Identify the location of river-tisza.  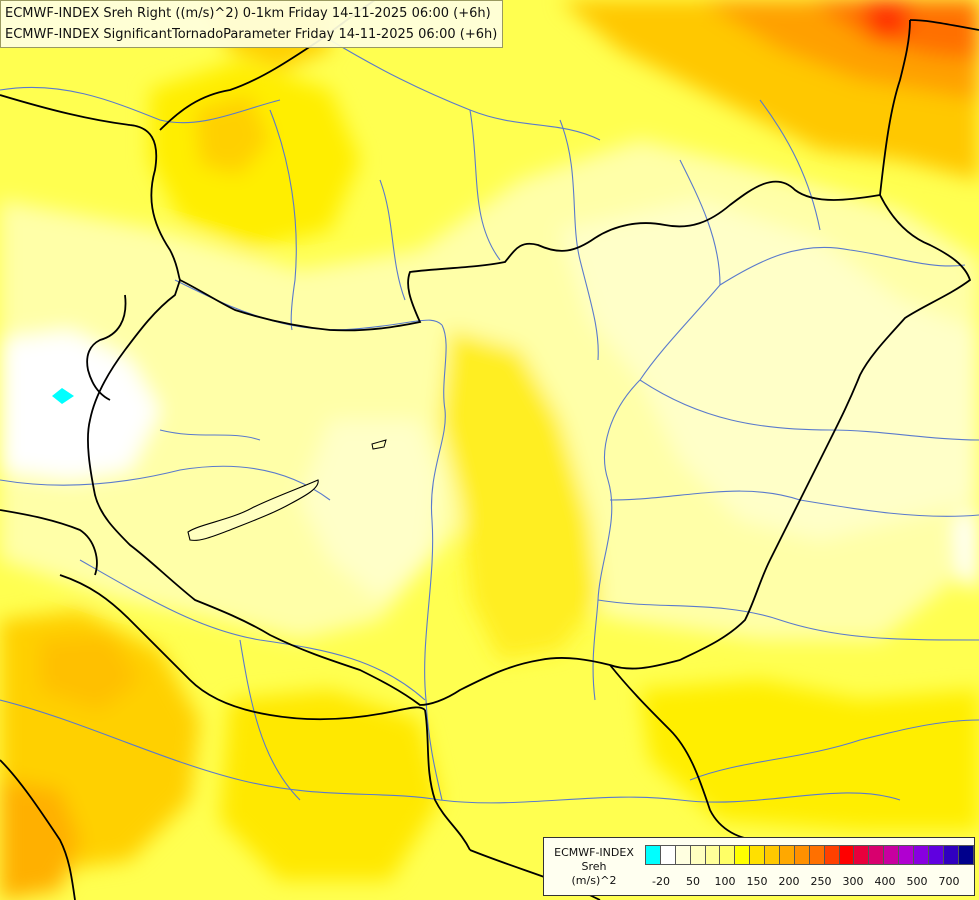
(656, 492).